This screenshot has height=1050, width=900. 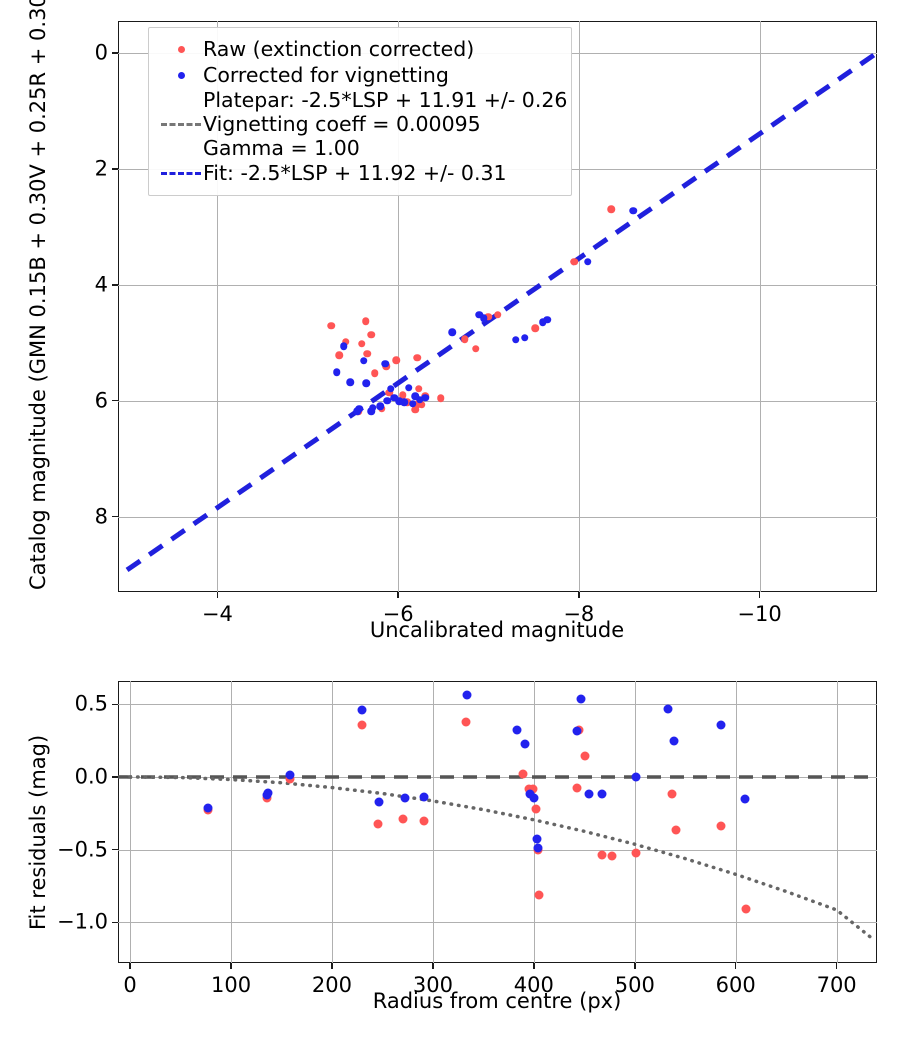 I want to click on legend-dash-icon, so click(x=181, y=124).